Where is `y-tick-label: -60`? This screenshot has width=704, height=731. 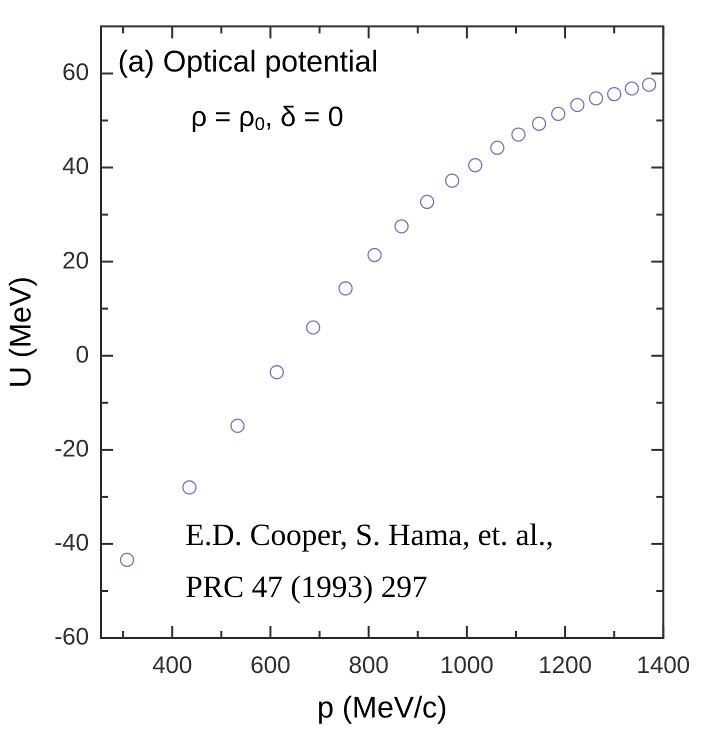 y-tick-label: -60 is located at coordinates (71, 637).